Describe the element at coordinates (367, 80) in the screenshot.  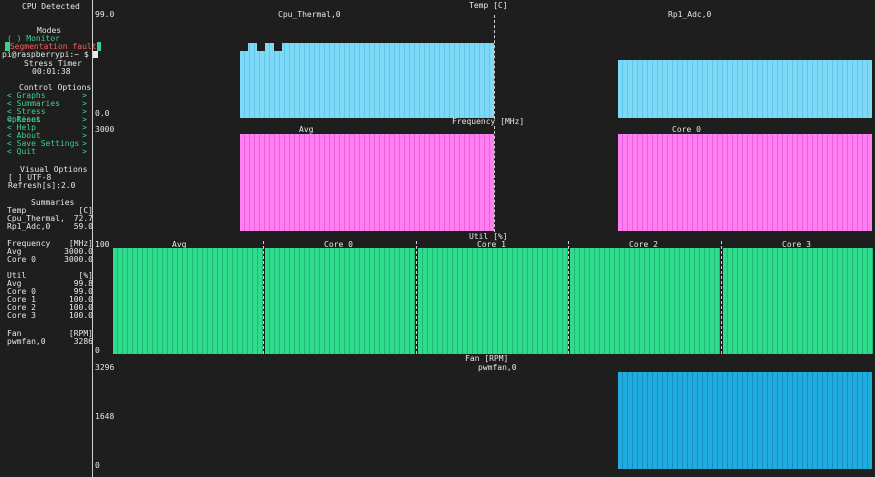
I see `temp-cpu-thermal-bars` at that location.